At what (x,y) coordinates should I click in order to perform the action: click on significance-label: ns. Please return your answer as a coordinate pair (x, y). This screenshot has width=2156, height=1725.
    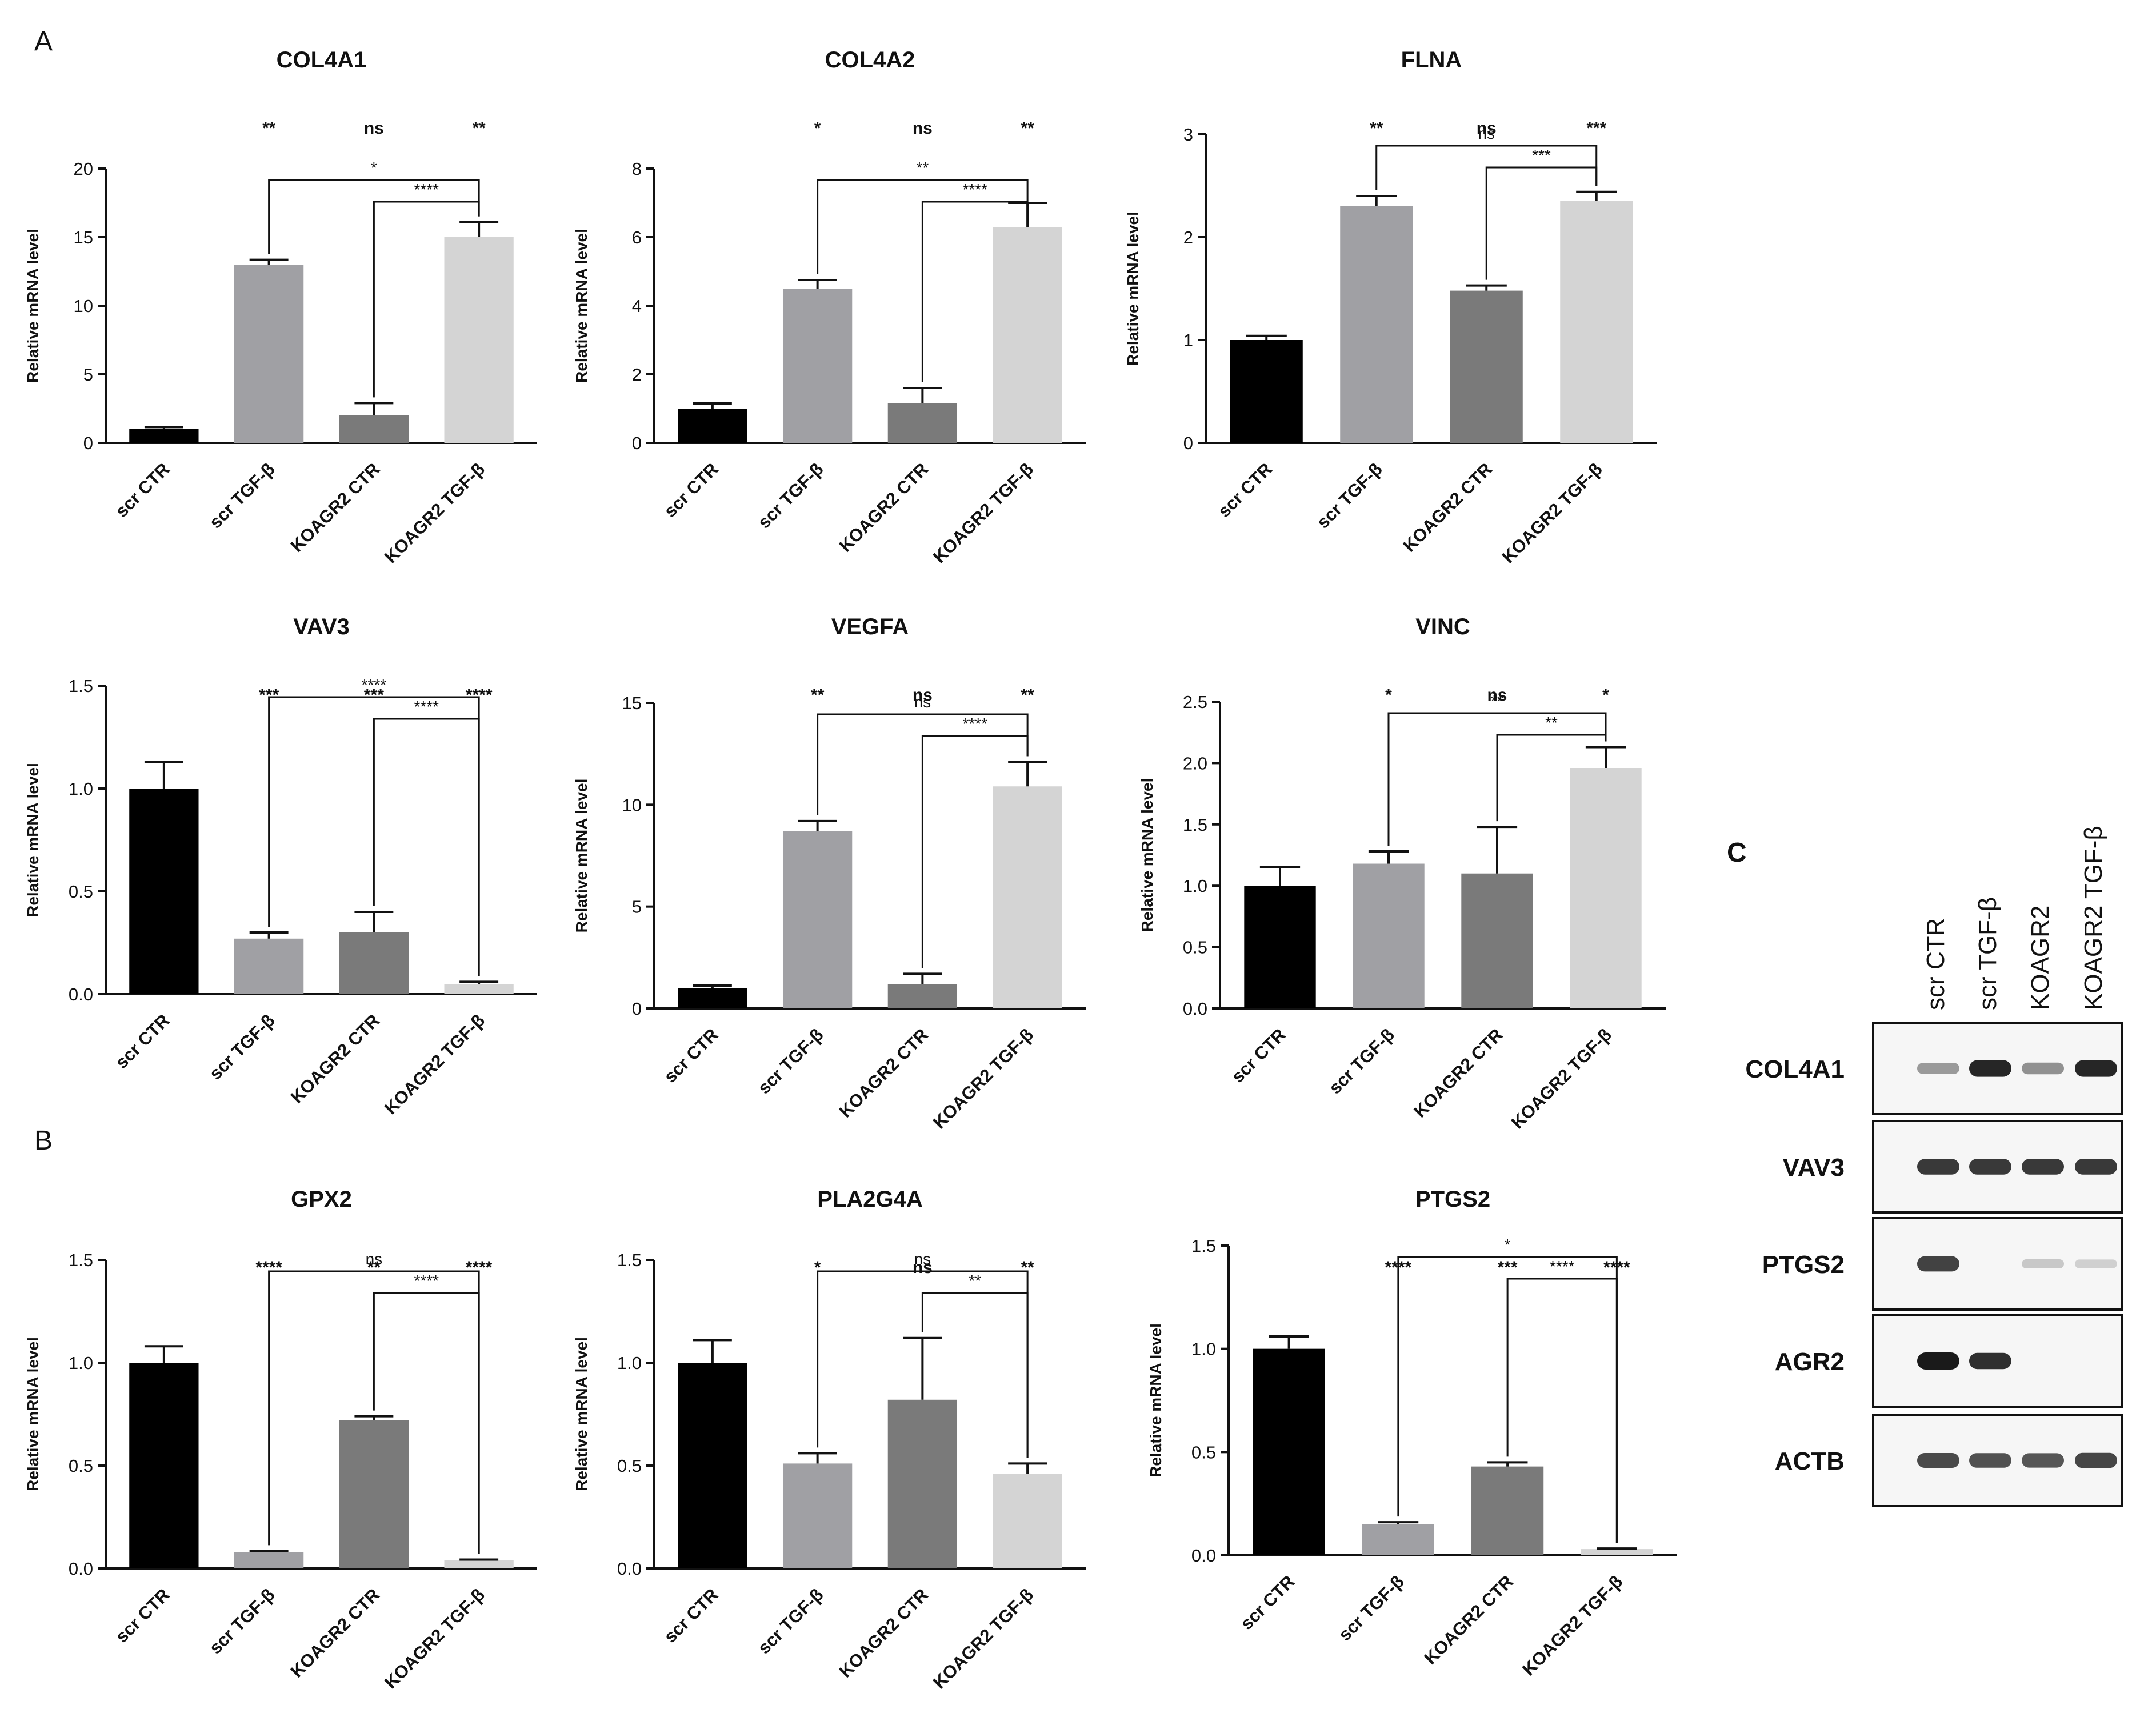
    Looking at the image, I should click on (1487, 128).